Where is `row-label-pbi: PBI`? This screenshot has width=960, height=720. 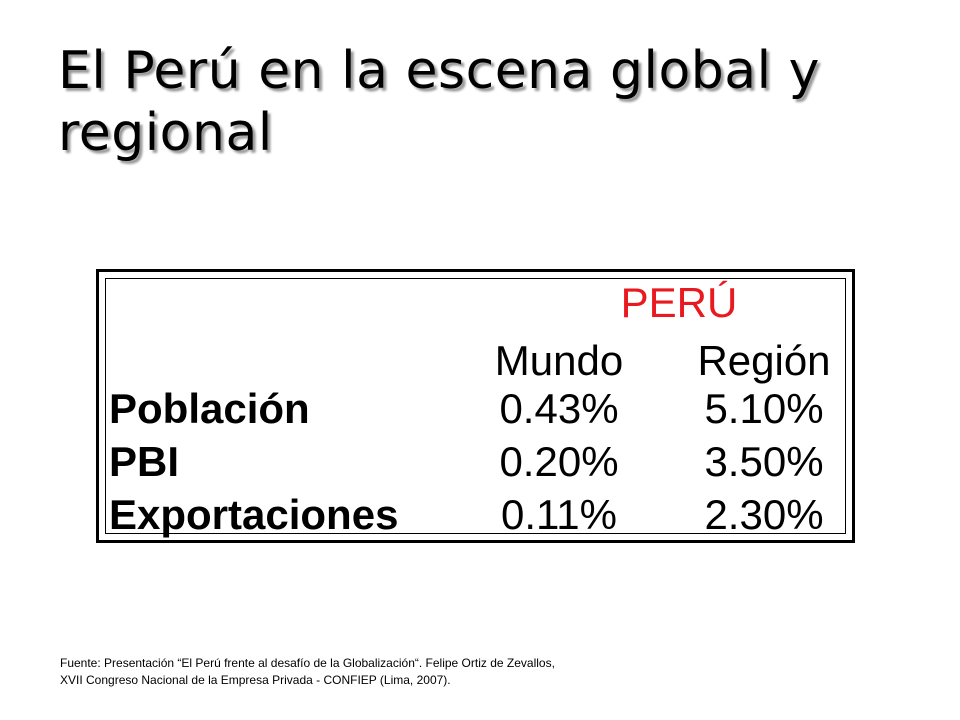
row-label-pbi: PBI is located at coordinates (144, 461).